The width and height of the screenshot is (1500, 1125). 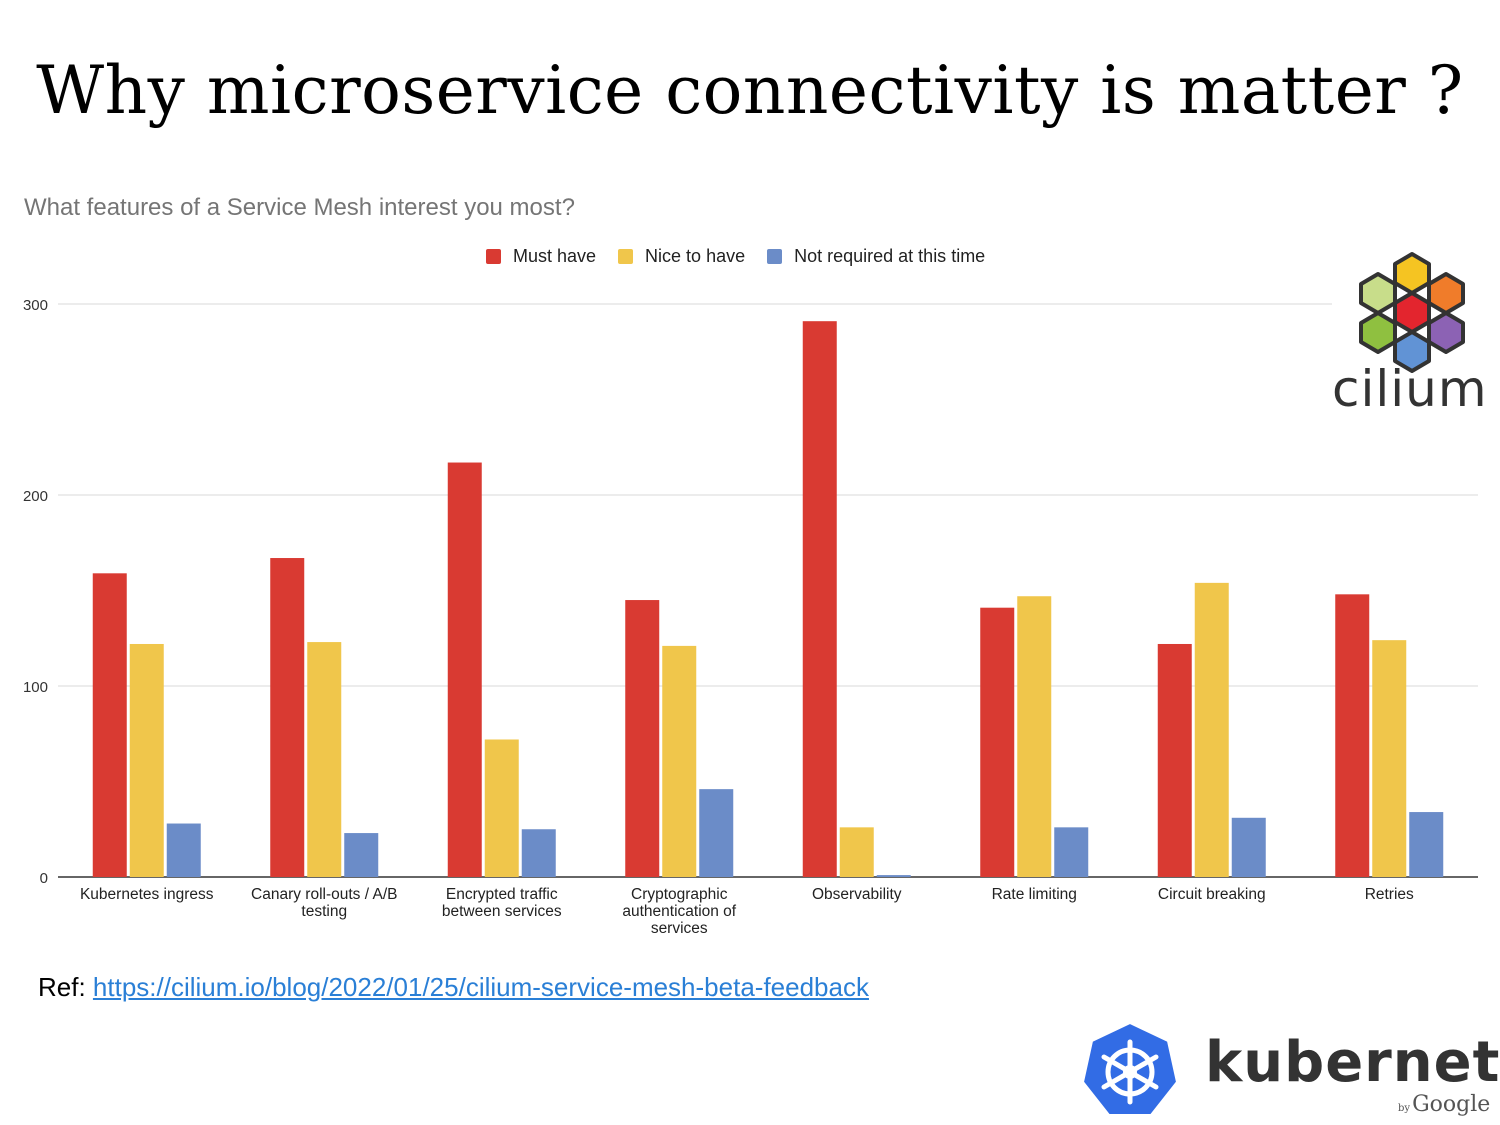 What do you see at coordinates (44, 878) in the screenshot?
I see `y-tick-label: 0` at bounding box center [44, 878].